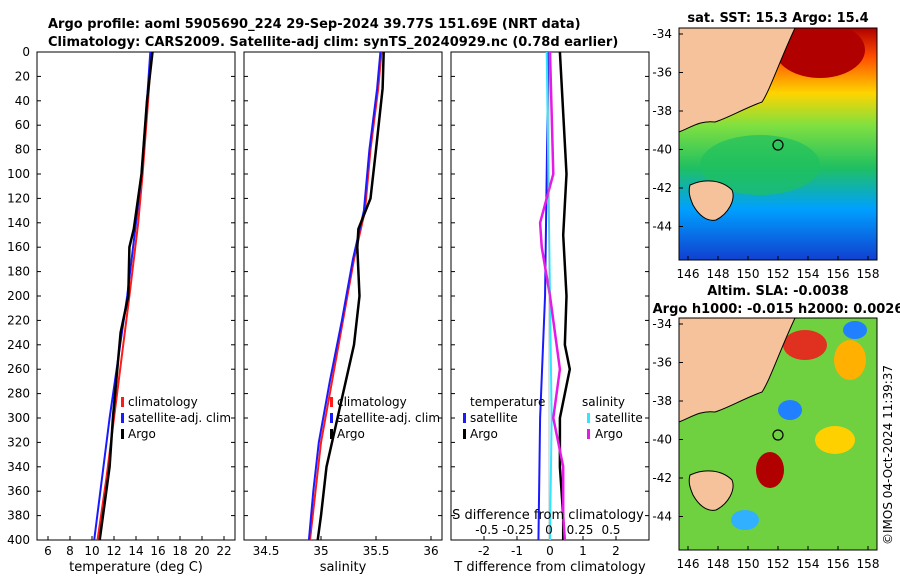  Describe the element at coordinates (609, 434) in the screenshot. I see `legend-s-argo: Argo` at that location.